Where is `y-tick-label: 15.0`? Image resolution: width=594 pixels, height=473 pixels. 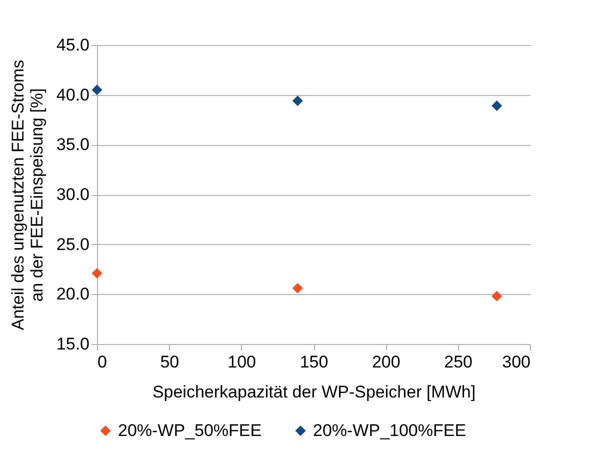 y-tick-label: 15.0 is located at coordinates (73, 344).